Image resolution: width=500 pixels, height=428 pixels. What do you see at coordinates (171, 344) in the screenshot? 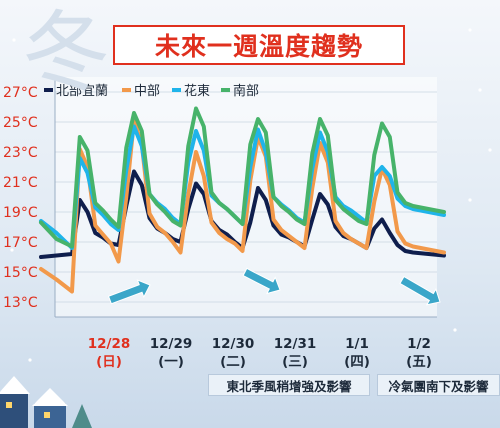
I see `x-date-label: 12/29` at bounding box center [171, 344].